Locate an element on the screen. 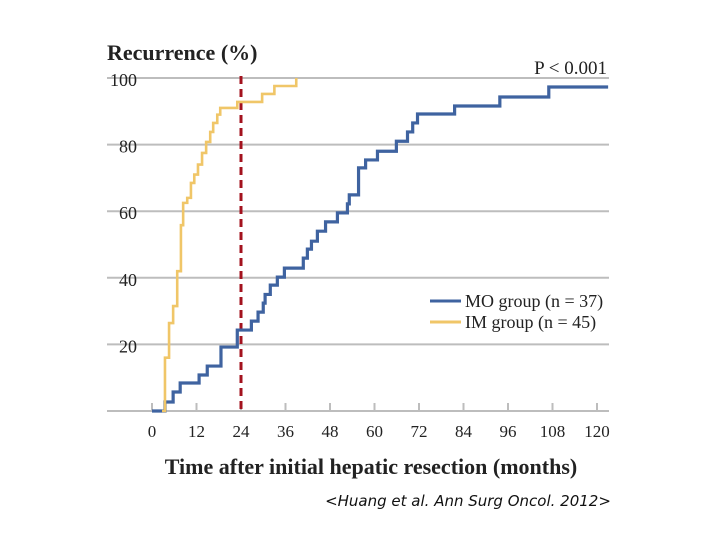  x-tick-labels: 0 12 24 36 48 60 72 84 96 108 120 is located at coordinates (379, 422).